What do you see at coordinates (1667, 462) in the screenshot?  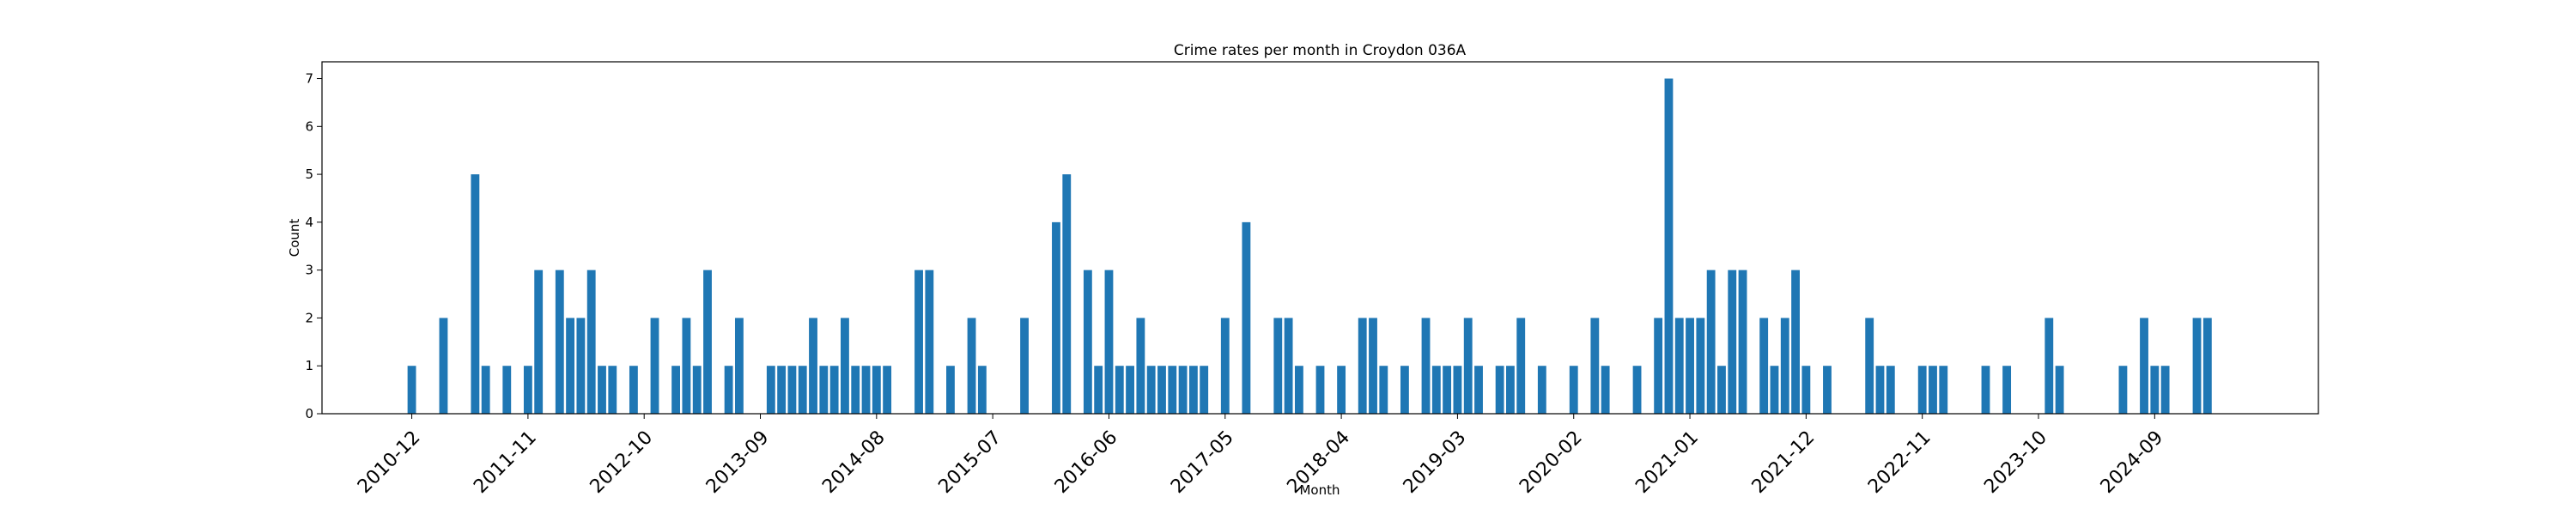 I see `x-tick-label: 2021-01` at bounding box center [1667, 462].